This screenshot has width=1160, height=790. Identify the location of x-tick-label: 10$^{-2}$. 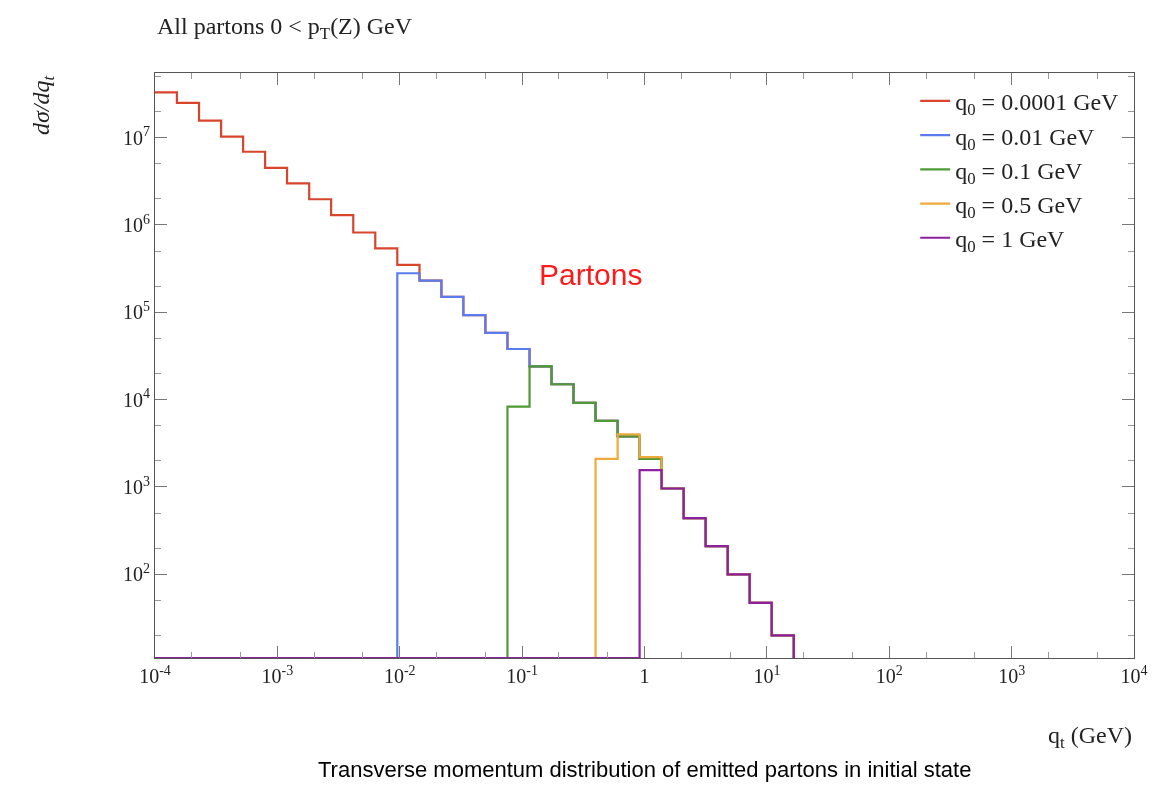
(399, 675).